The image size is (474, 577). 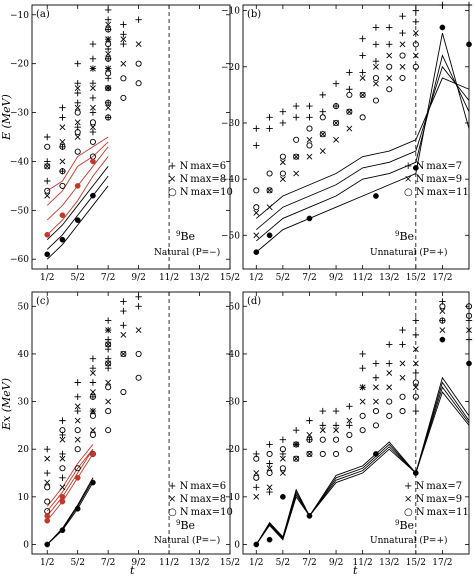 I want to click on y-tick-label: −40, so click(x=230, y=180).